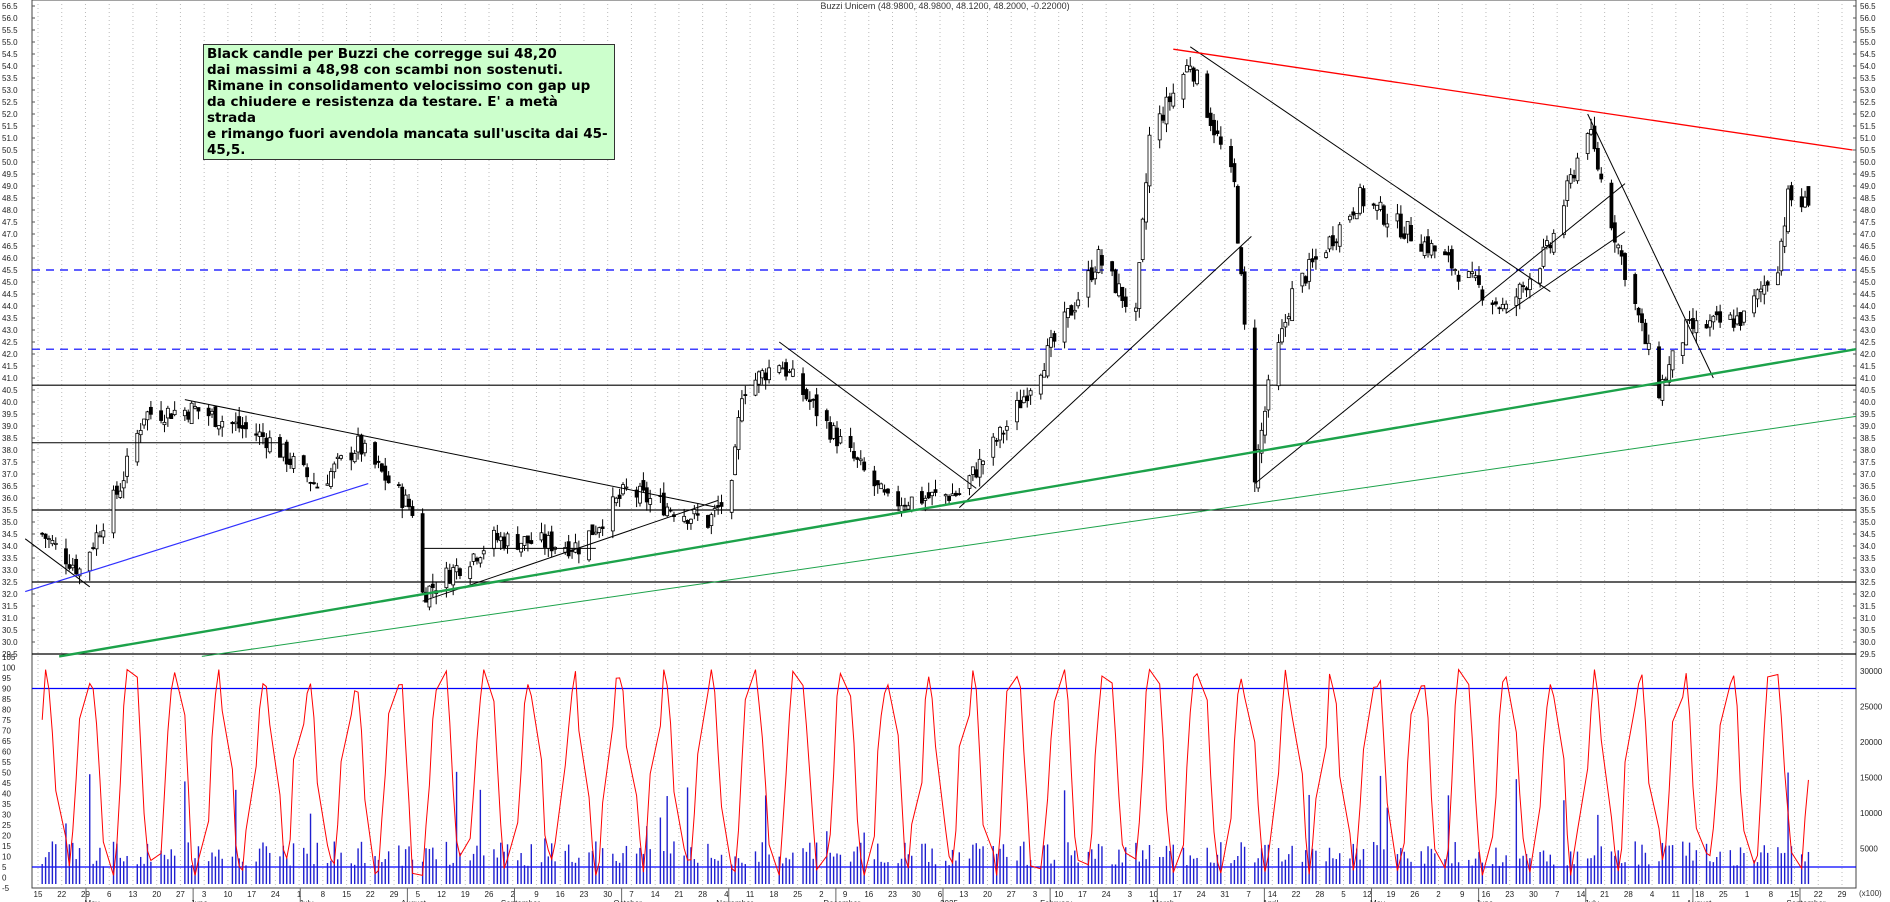 This screenshot has height=902, width=1890. Describe the element at coordinates (877, 415) in the screenshot. I see `trendline-nov-down` at that location.